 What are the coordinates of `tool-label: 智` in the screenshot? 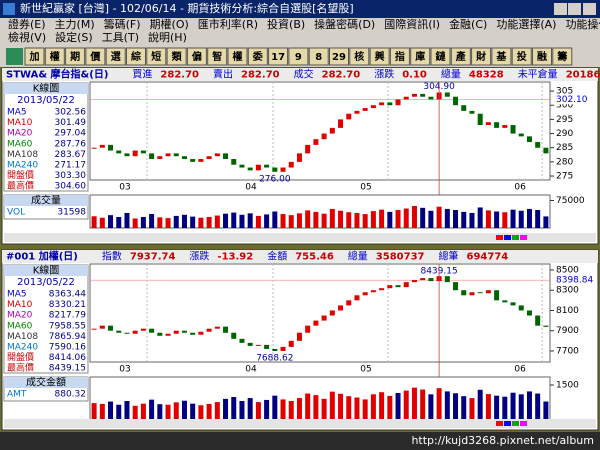 It's located at (217, 56).